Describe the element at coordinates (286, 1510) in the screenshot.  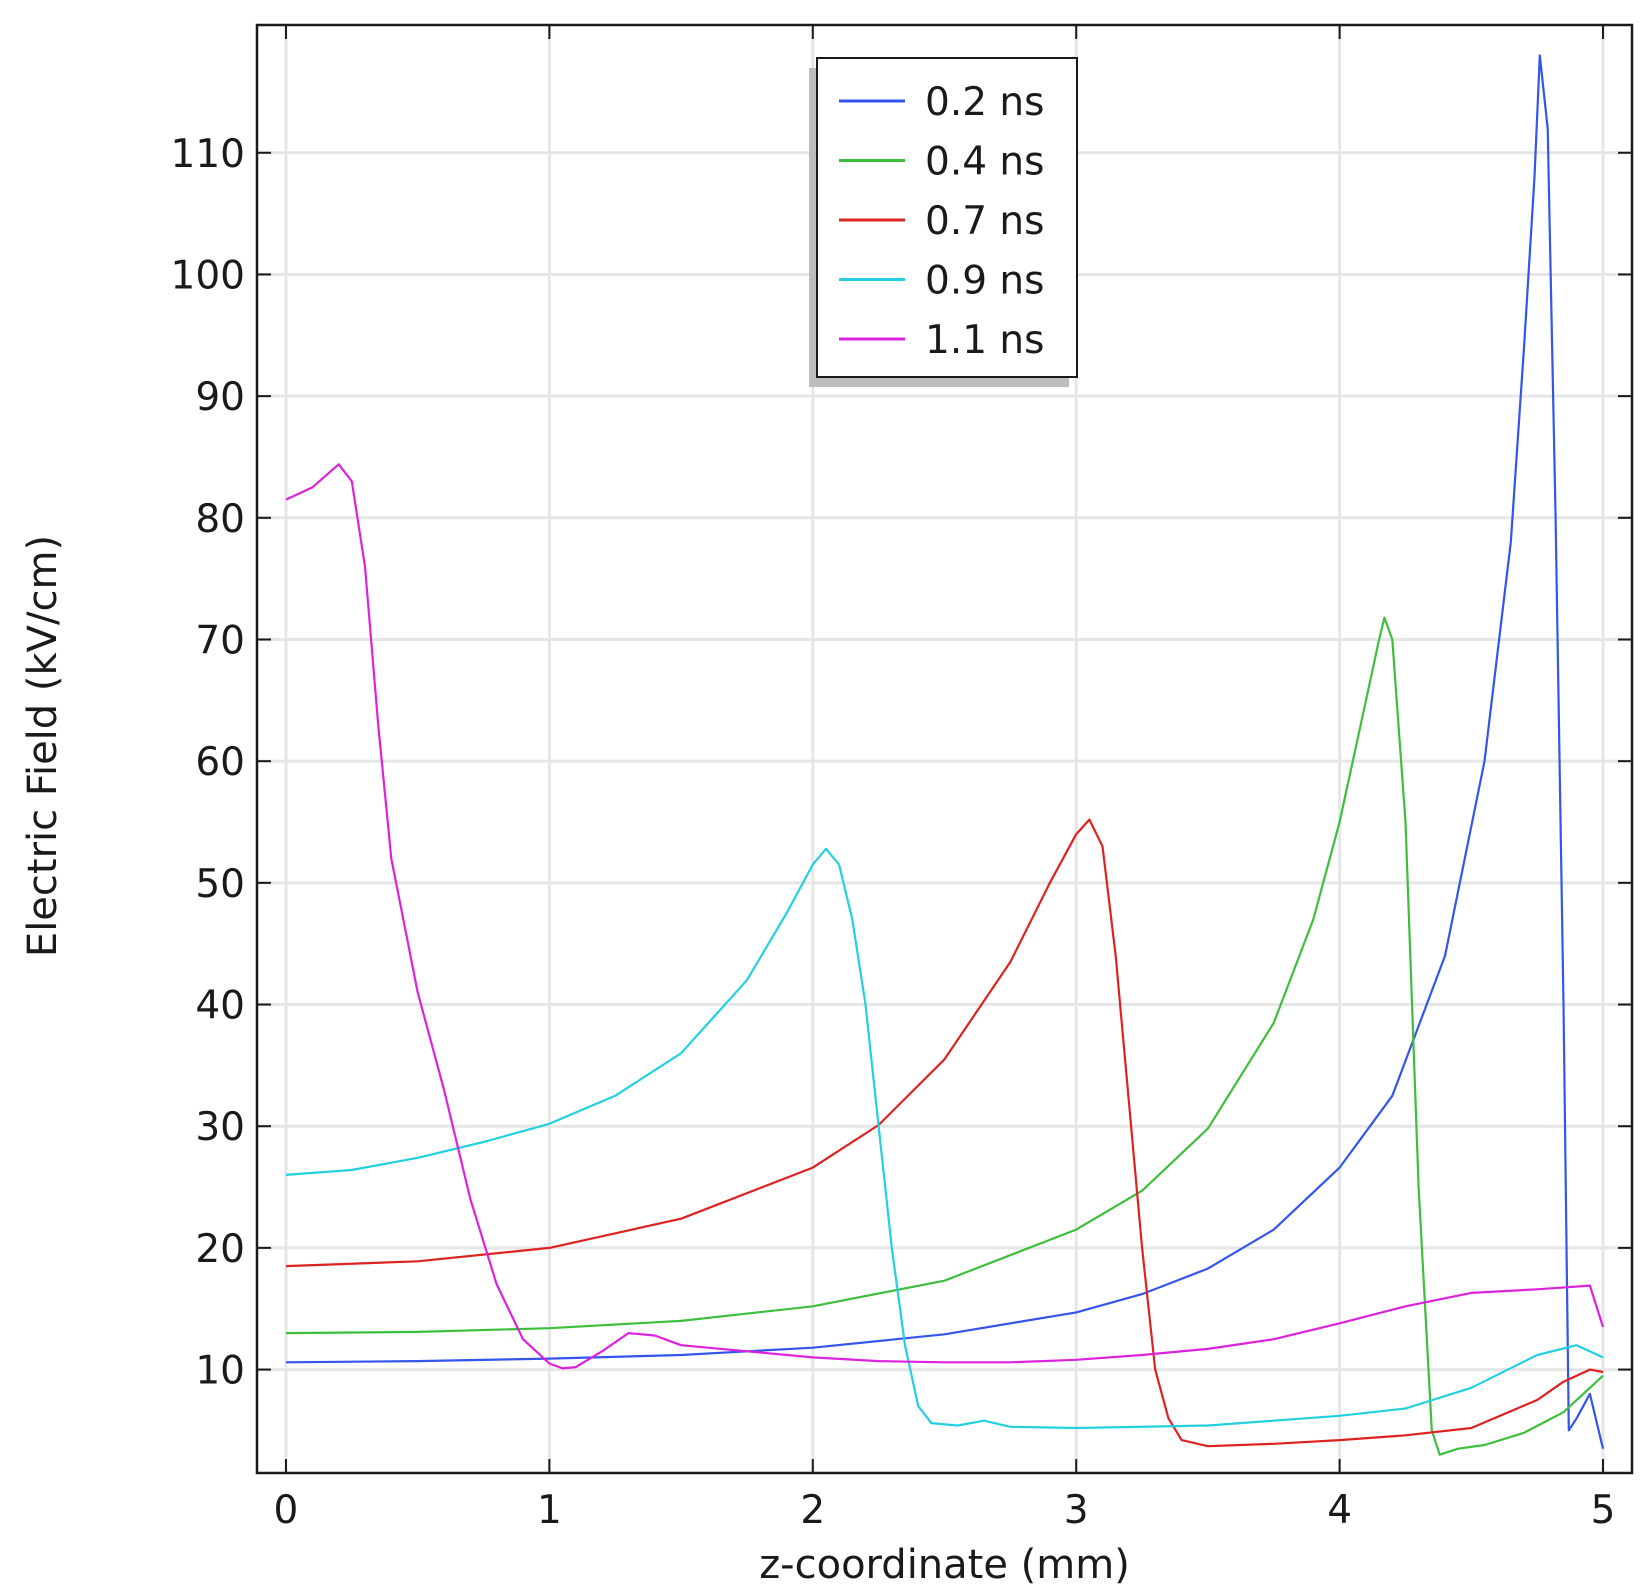
I see `x-tick-label: 0` at that location.